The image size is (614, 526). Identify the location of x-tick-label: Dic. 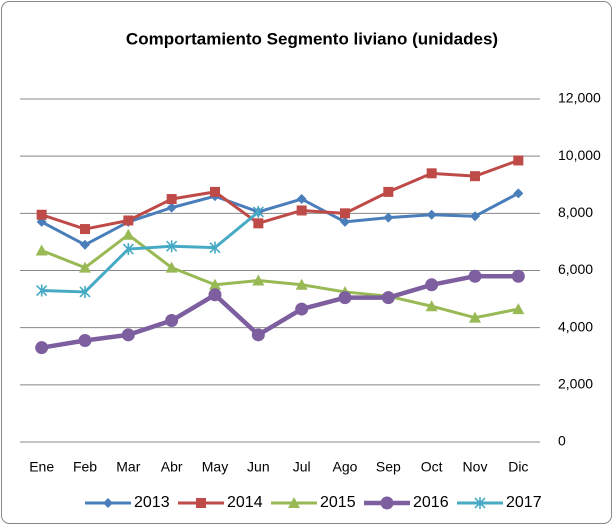
(518, 467).